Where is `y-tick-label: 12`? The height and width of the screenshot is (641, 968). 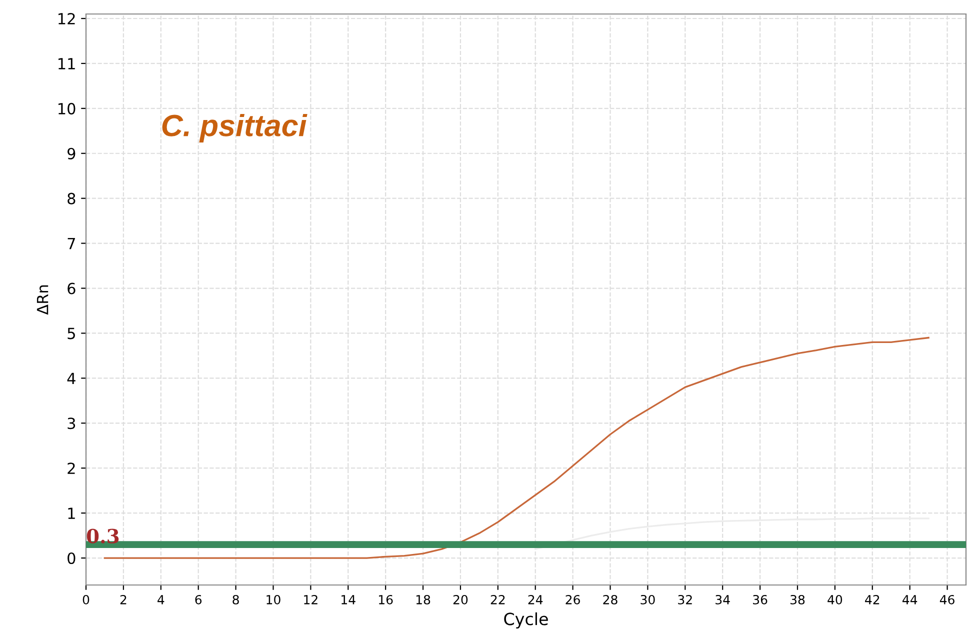 y-tick-label: 12 is located at coordinates (66, 18).